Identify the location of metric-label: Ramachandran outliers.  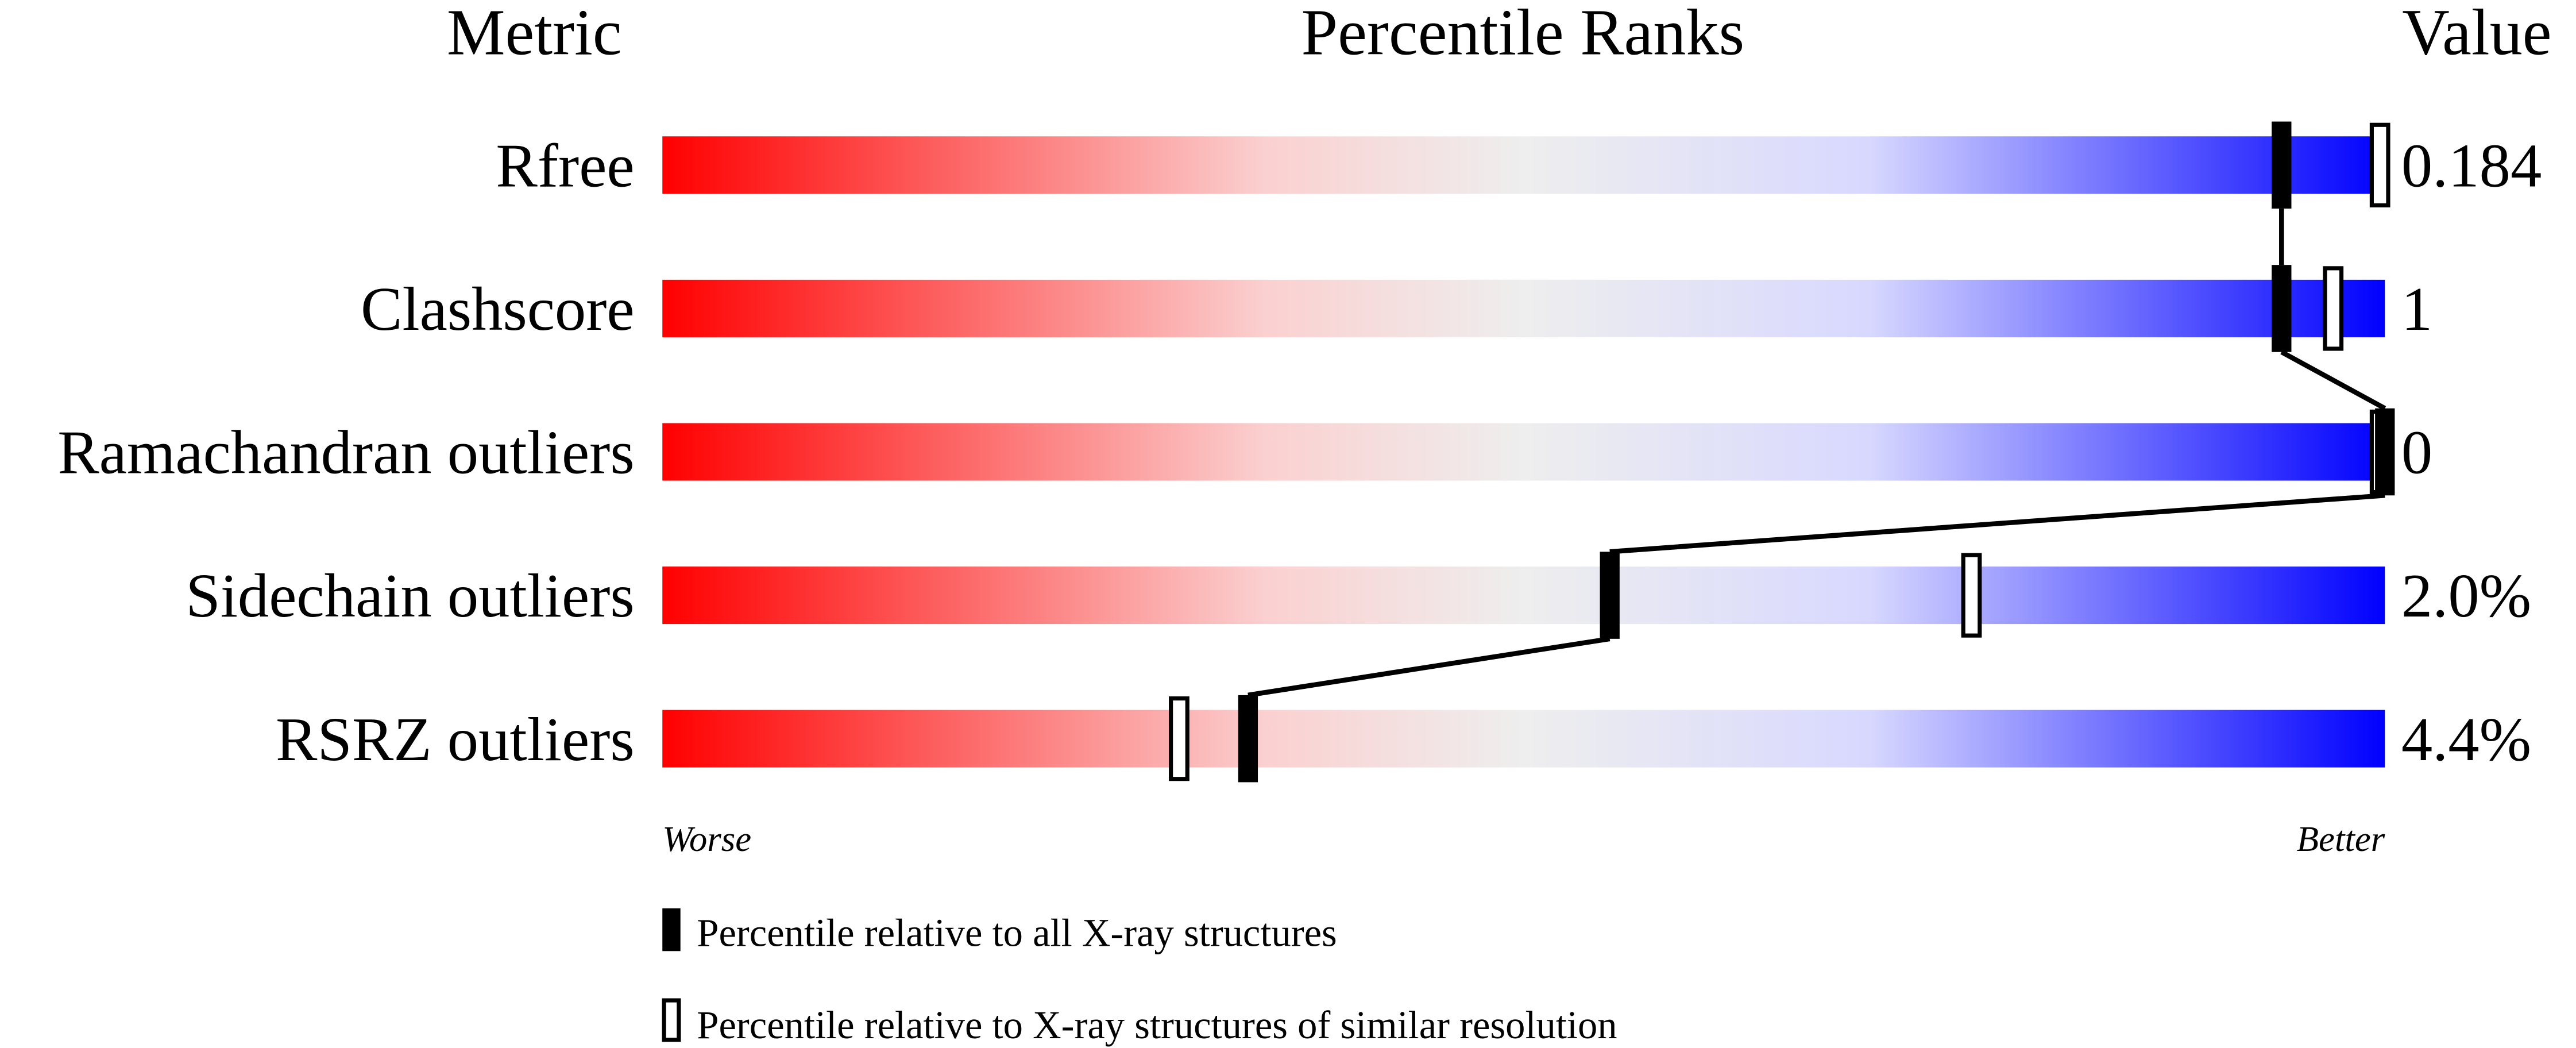
(345, 453).